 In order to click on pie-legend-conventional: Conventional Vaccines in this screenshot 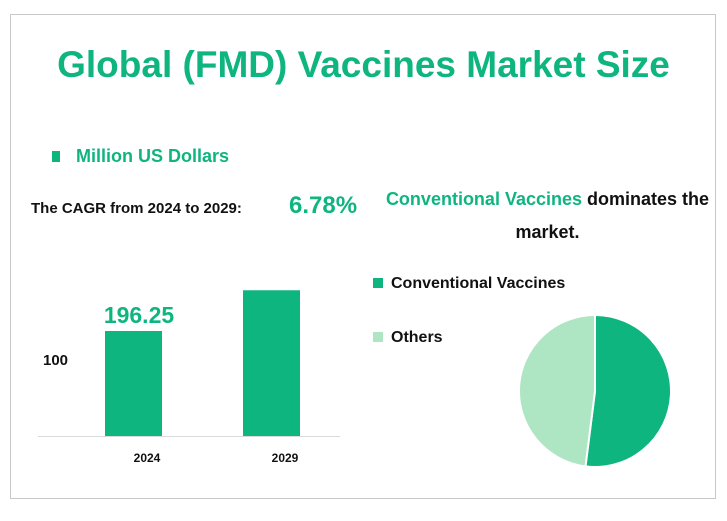, I will do `click(469, 284)`.